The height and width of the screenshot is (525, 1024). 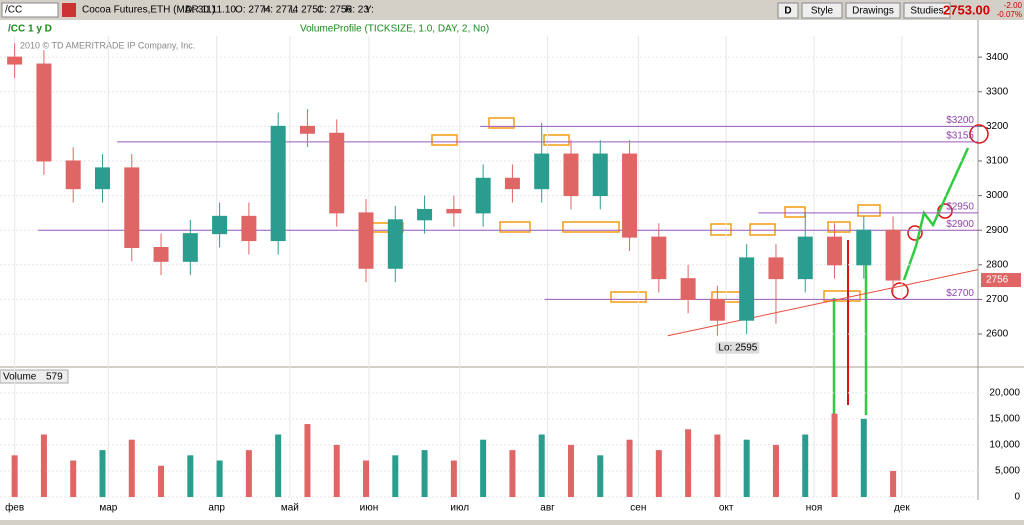 I want to click on price-flag-label: 2756, so click(x=997, y=280).